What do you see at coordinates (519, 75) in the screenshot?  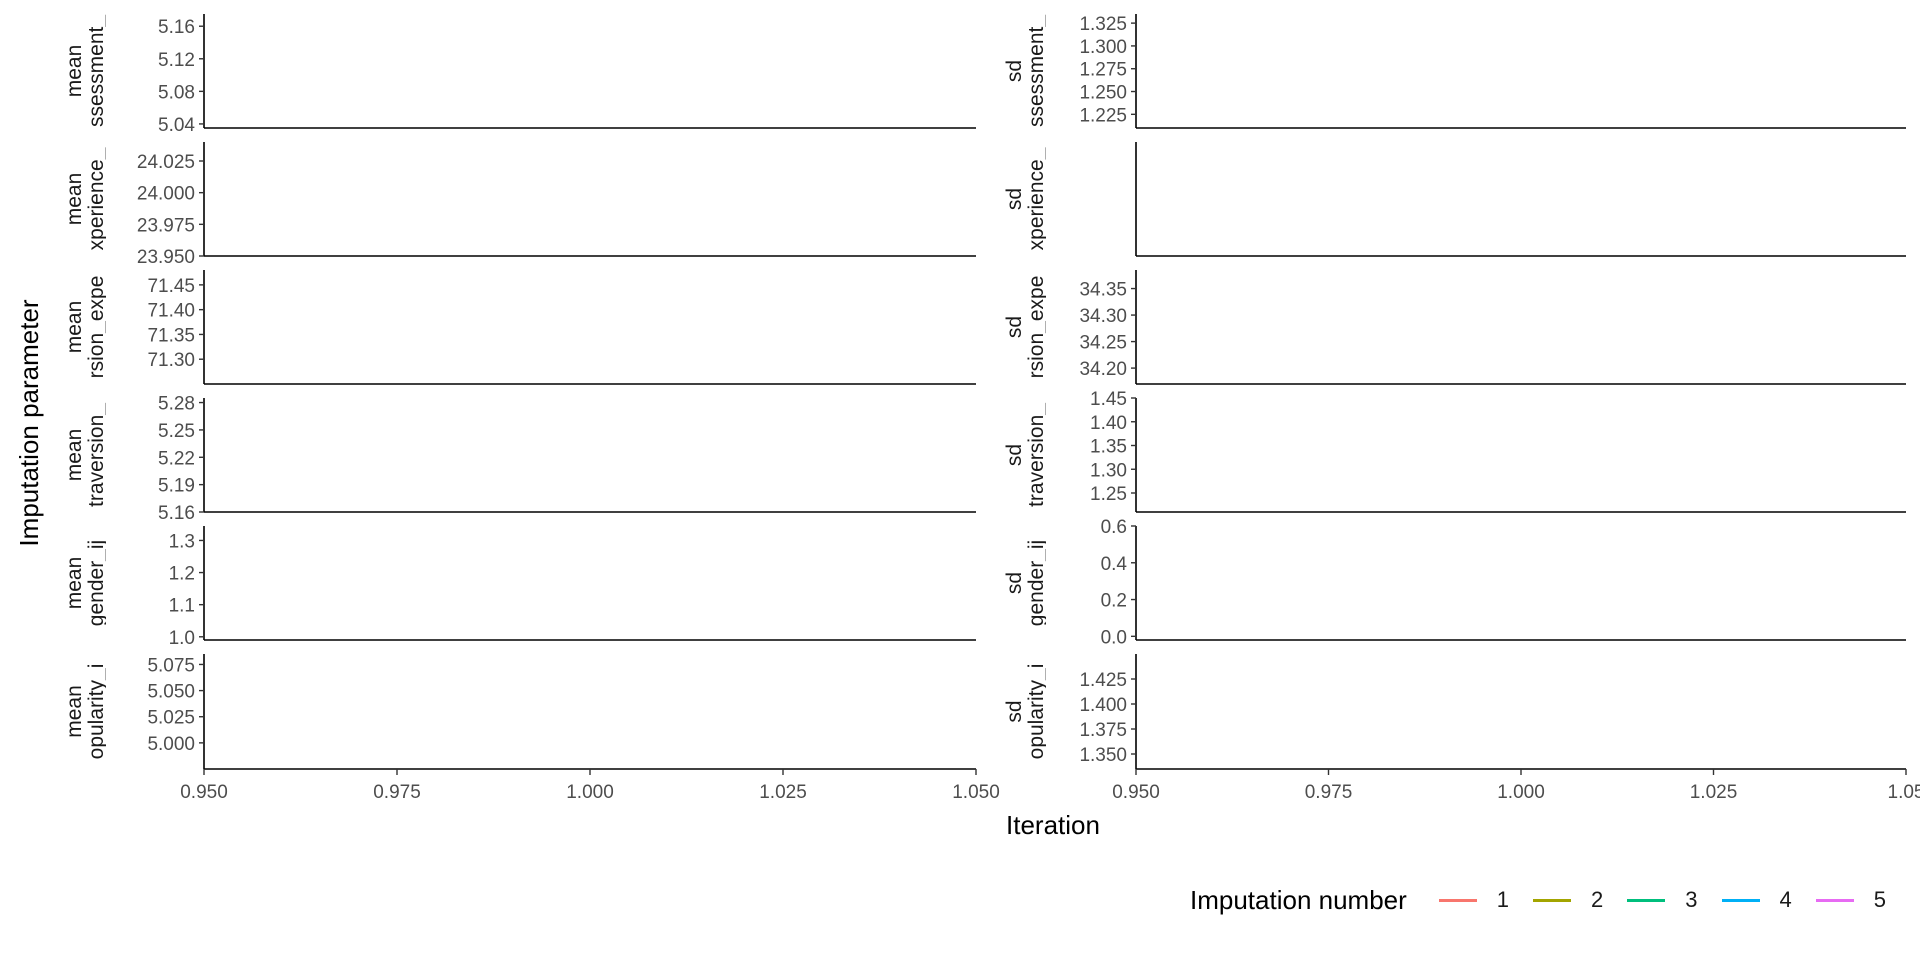 I see `facet-panel: mean ssessment_ 5.04 5.08 5.12 5.16` at bounding box center [519, 75].